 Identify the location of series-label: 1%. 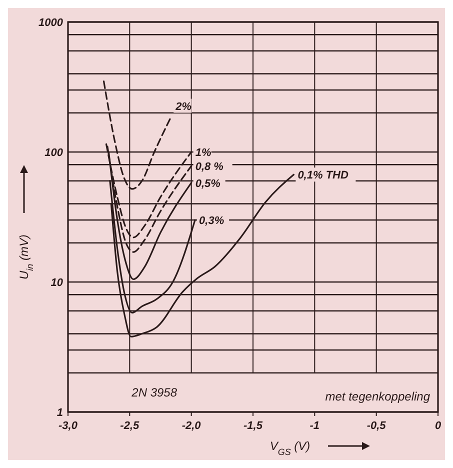
(203, 153).